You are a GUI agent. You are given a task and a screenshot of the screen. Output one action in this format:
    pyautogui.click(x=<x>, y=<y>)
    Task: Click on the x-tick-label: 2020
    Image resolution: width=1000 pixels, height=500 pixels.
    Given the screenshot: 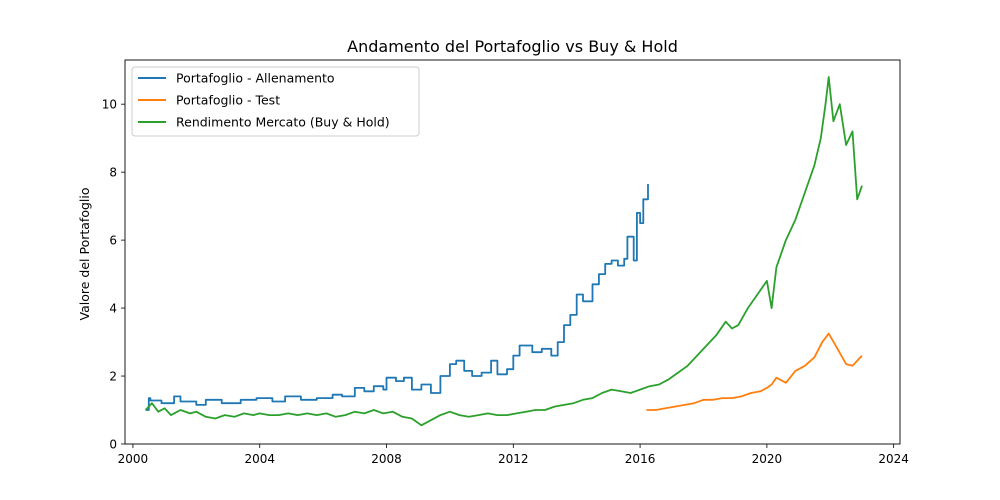 What is the action you would take?
    pyautogui.click(x=767, y=459)
    